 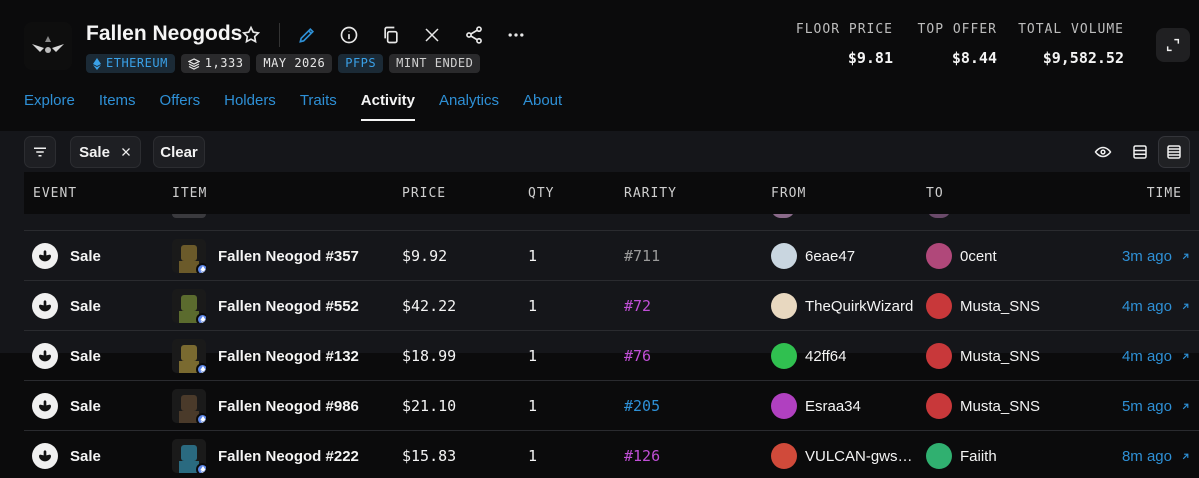 I want to click on time-link: 3m ago, so click(x=1156, y=256).